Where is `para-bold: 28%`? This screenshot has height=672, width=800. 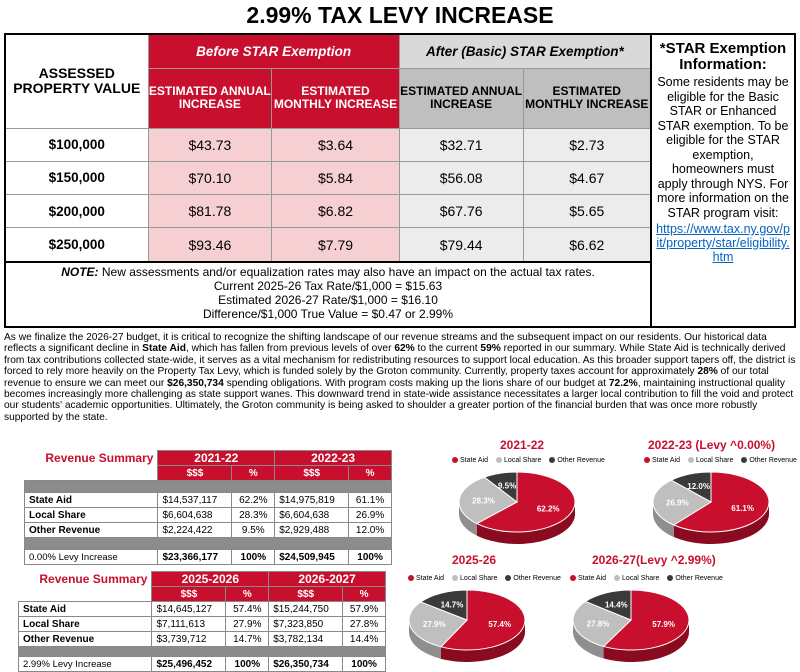
para-bold: 28% is located at coordinates (707, 372).